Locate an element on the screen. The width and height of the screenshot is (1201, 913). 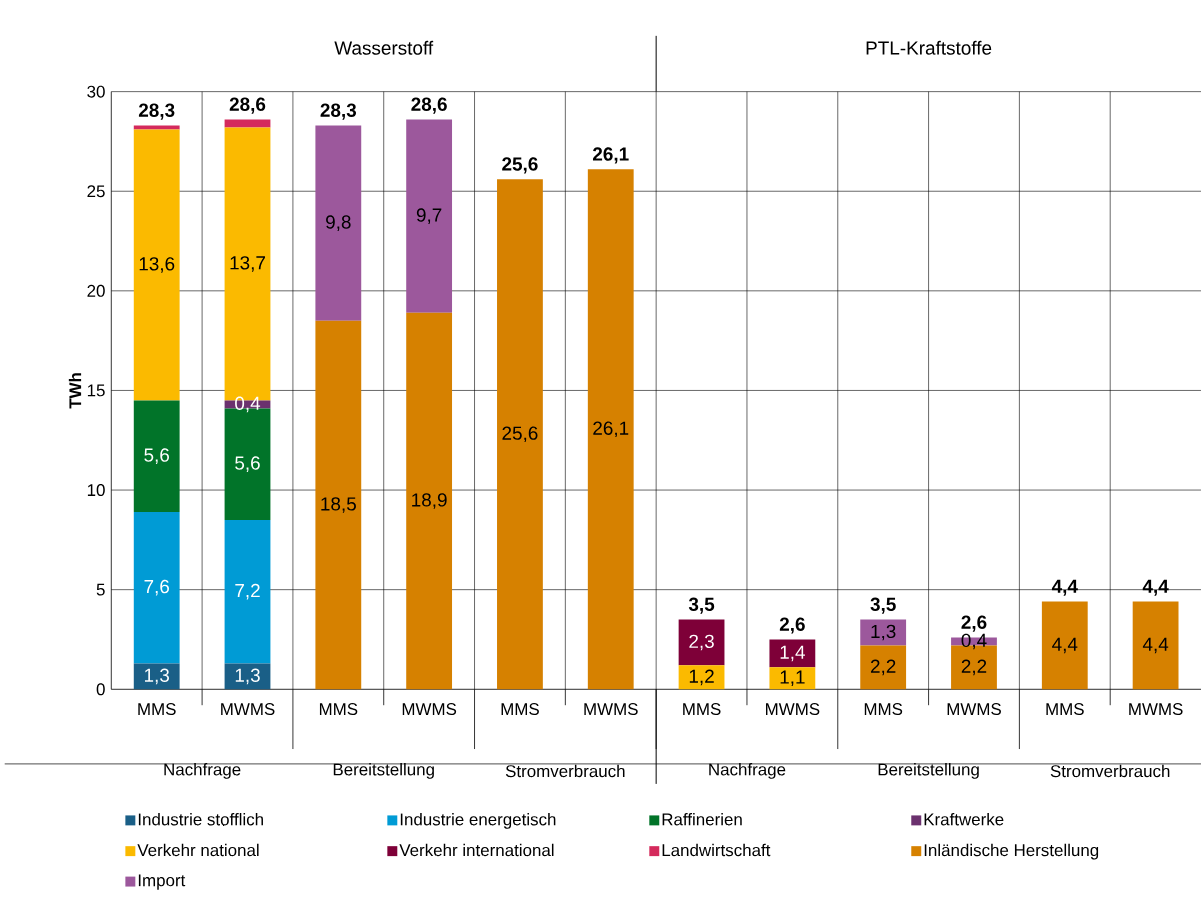
data-label: 18,5 is located at coordinates (338, 504).